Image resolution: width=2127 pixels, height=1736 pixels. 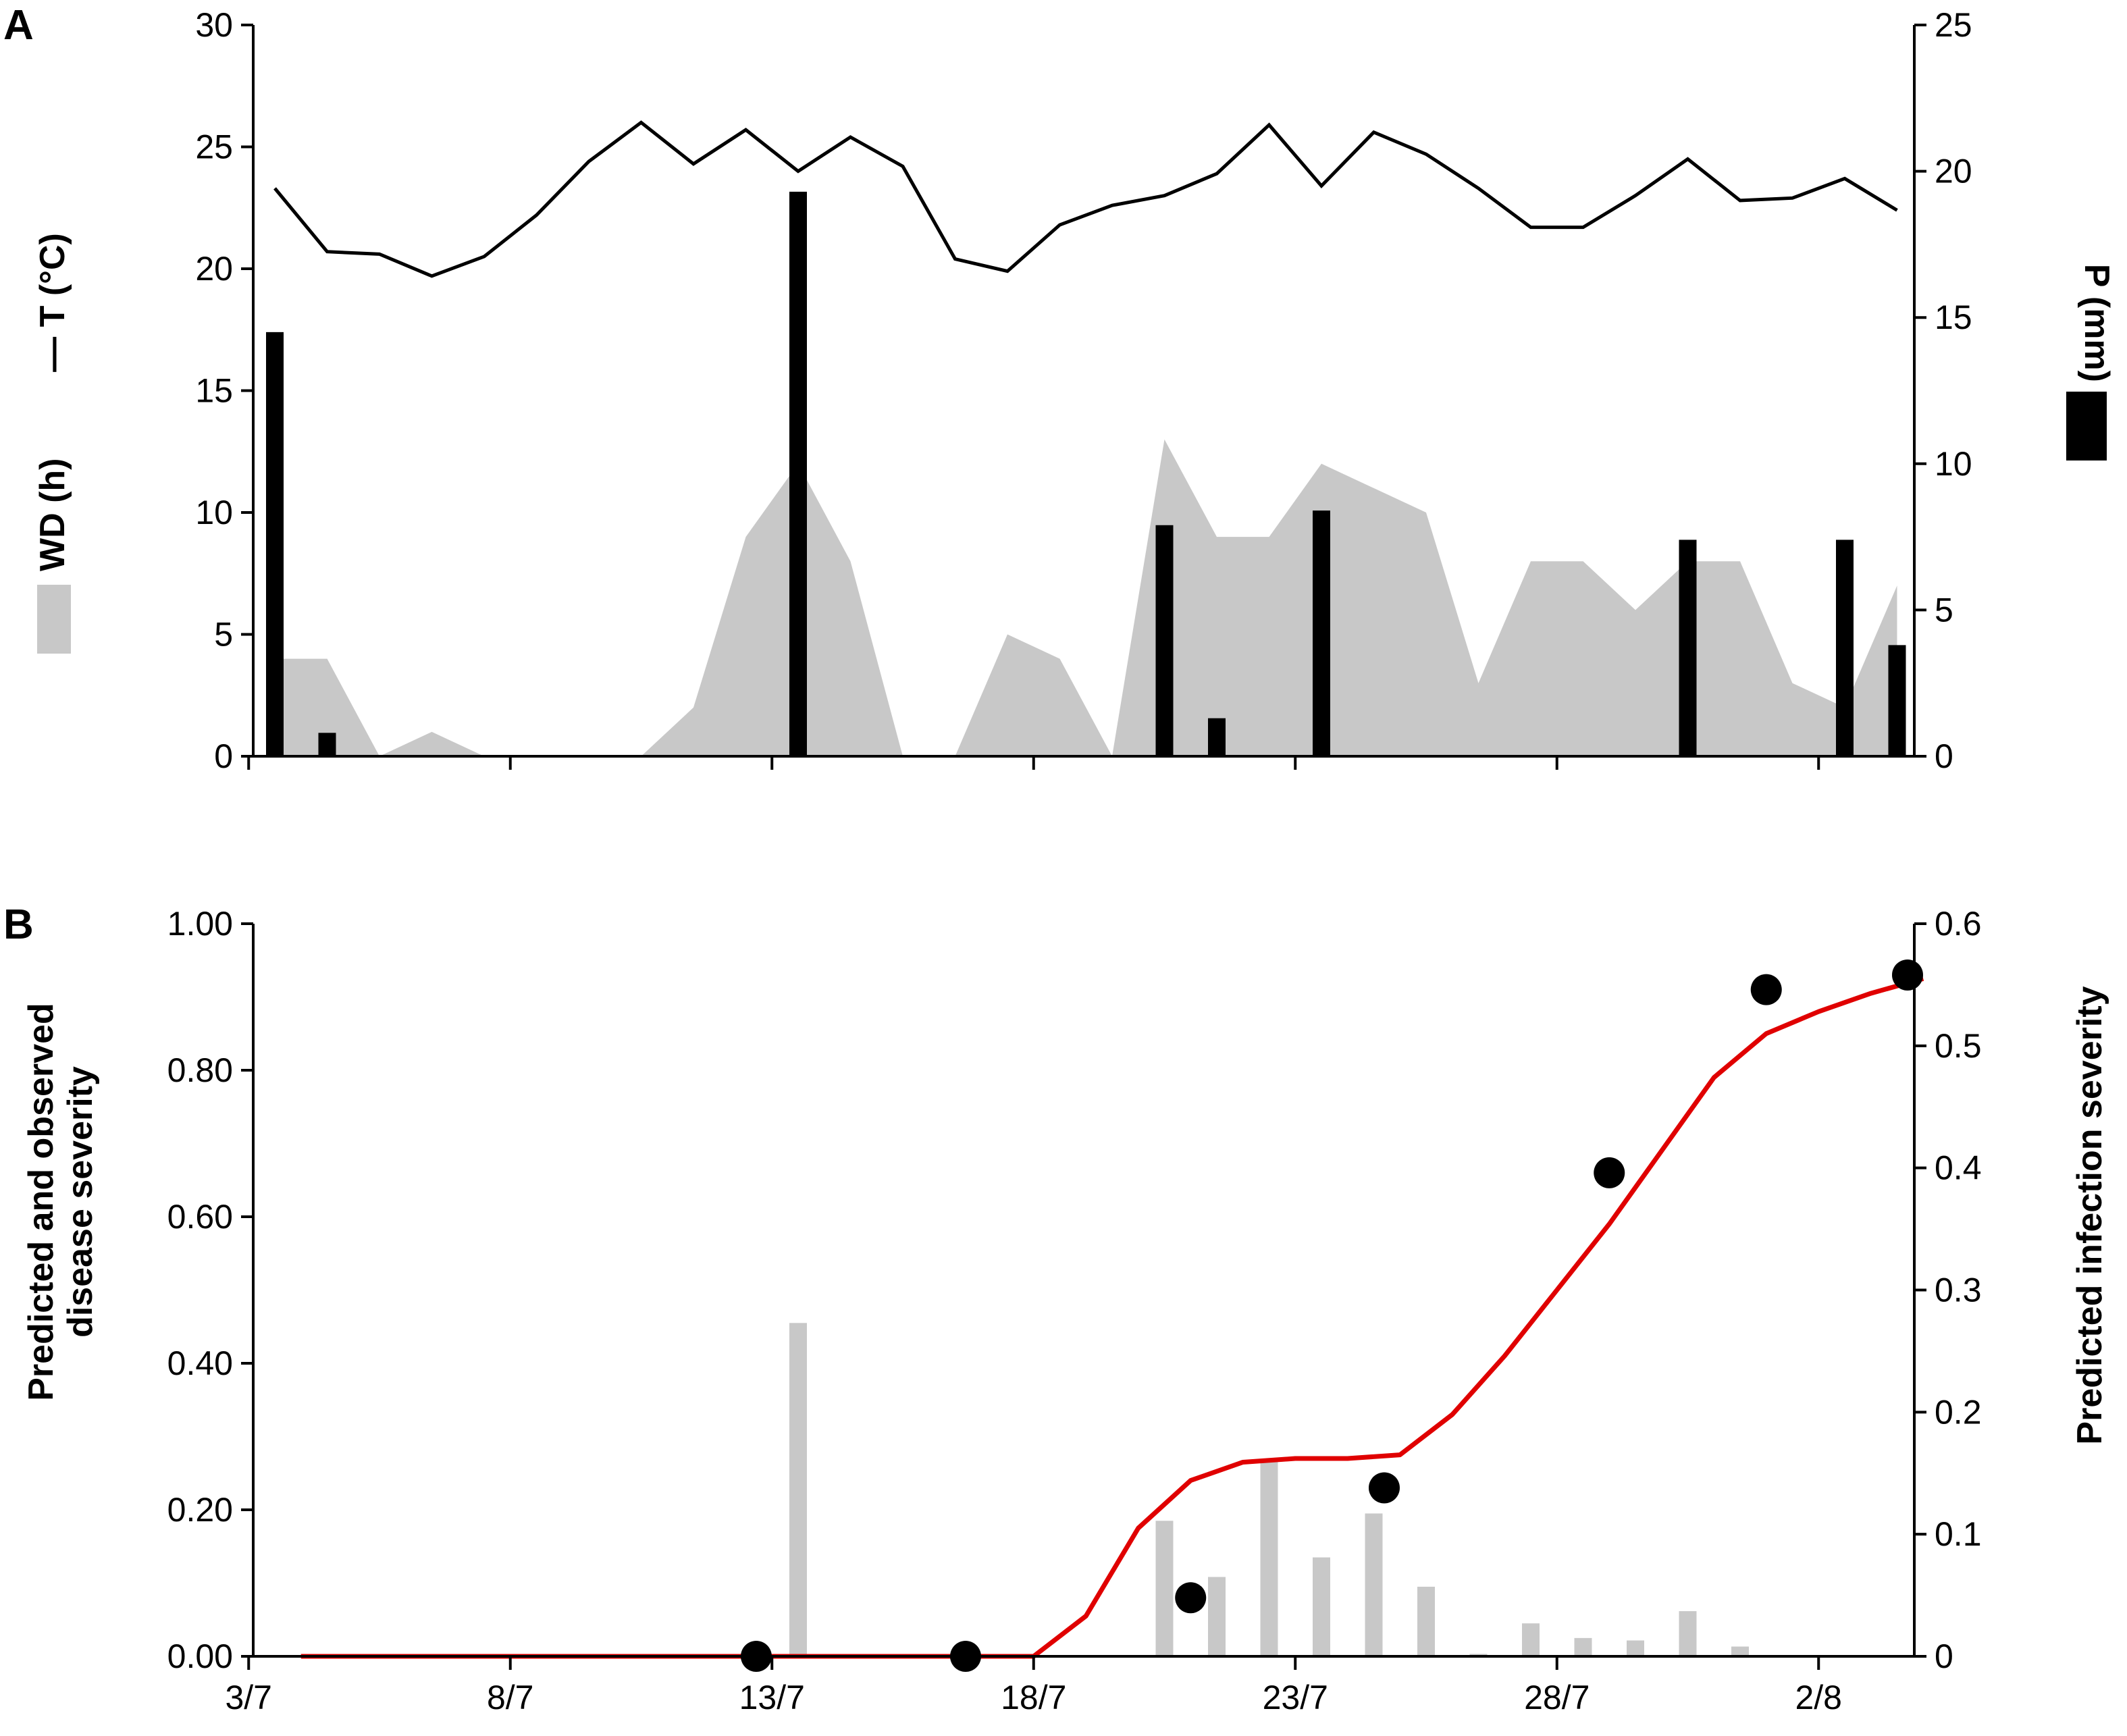 What do you see at coordinates (1944, 1656) in the screenshot?
I see `panel-b-right-tick-label: 0` at bounding box center [1944, 1656].